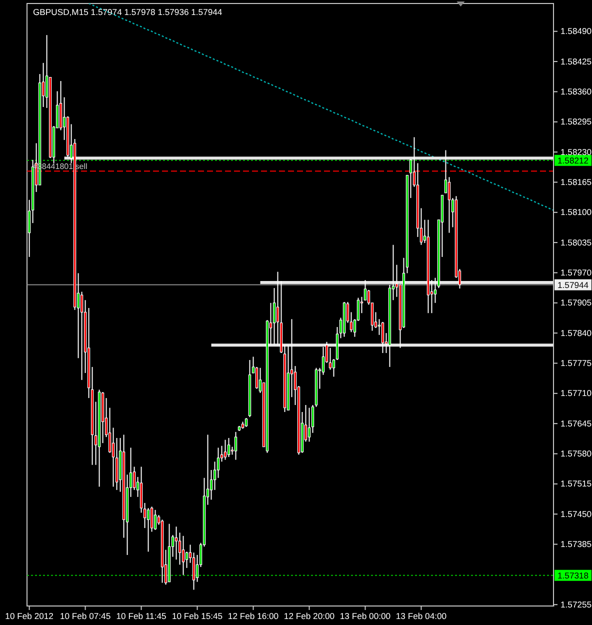 This screenshot has height=625, width=592. What do you see at coordinates (576, 303) in the screenshot?
I see `y-tick-label: 1.57905` at bounding box center [576, 303].